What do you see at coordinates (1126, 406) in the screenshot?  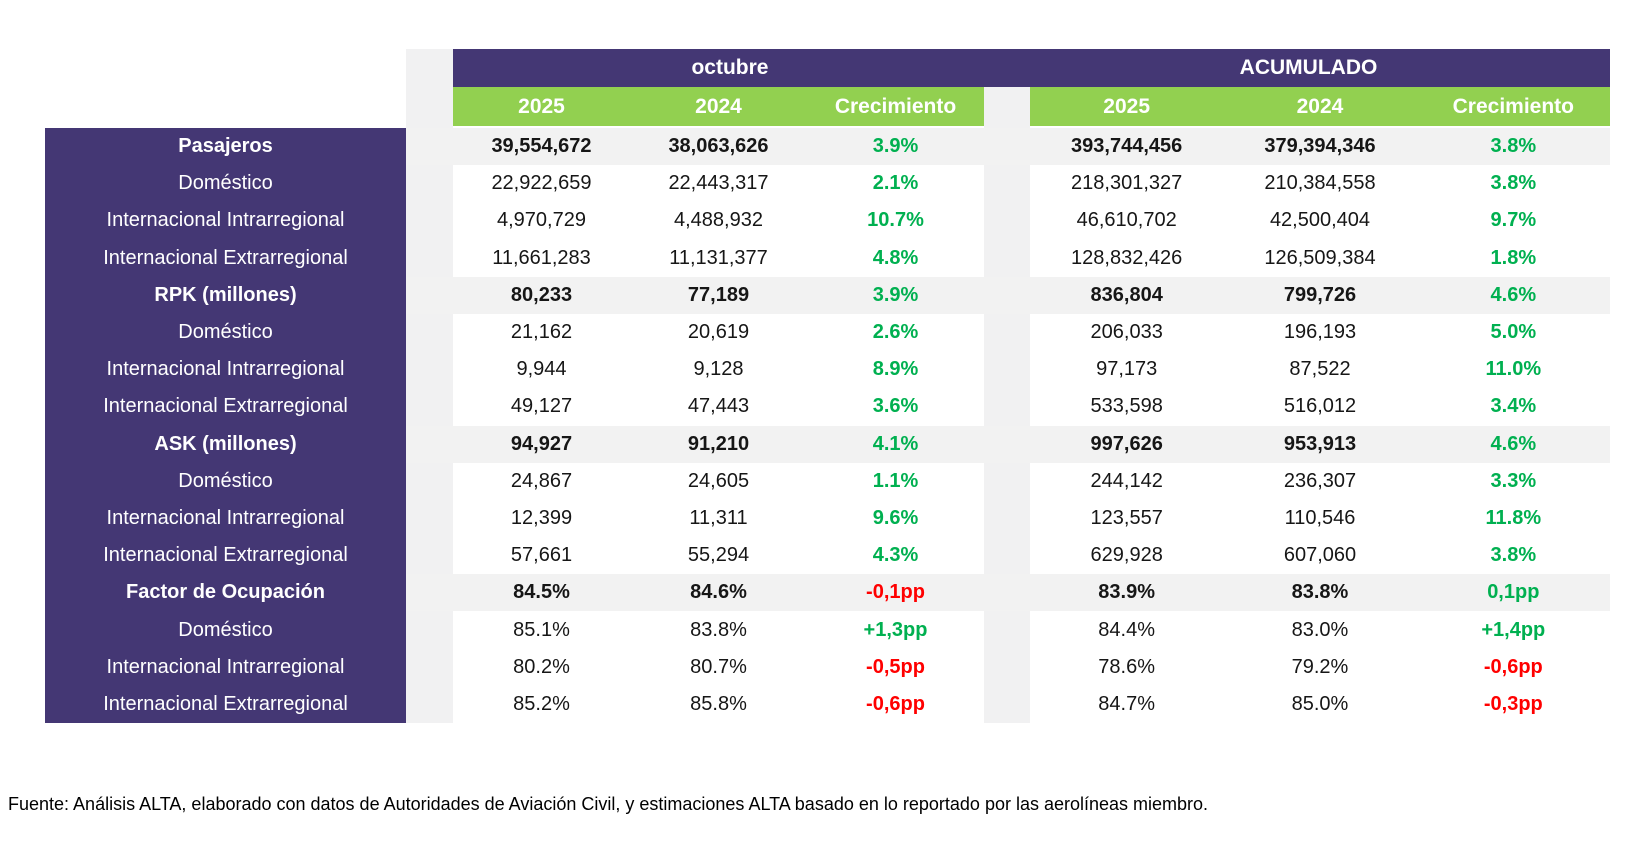 I see `acumulado-2025-value: 533,598` at bounding box center [1126, 406].